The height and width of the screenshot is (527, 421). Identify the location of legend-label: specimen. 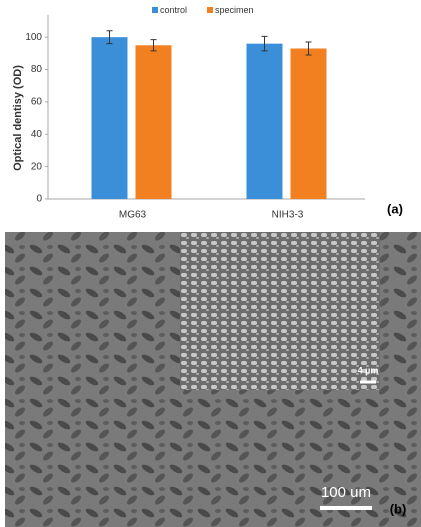
(234, 10).